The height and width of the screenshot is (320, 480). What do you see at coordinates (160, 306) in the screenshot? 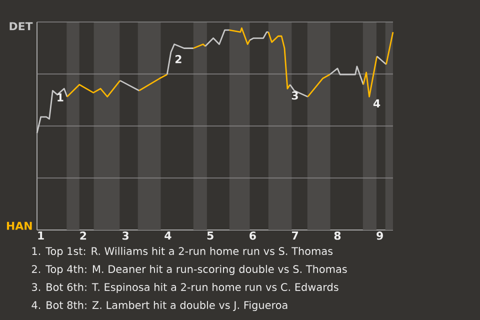
I see `text: 4. Bot 8th: Z. Lambert hit a double vs J. Figueroa` at bounding box center [160, 306].